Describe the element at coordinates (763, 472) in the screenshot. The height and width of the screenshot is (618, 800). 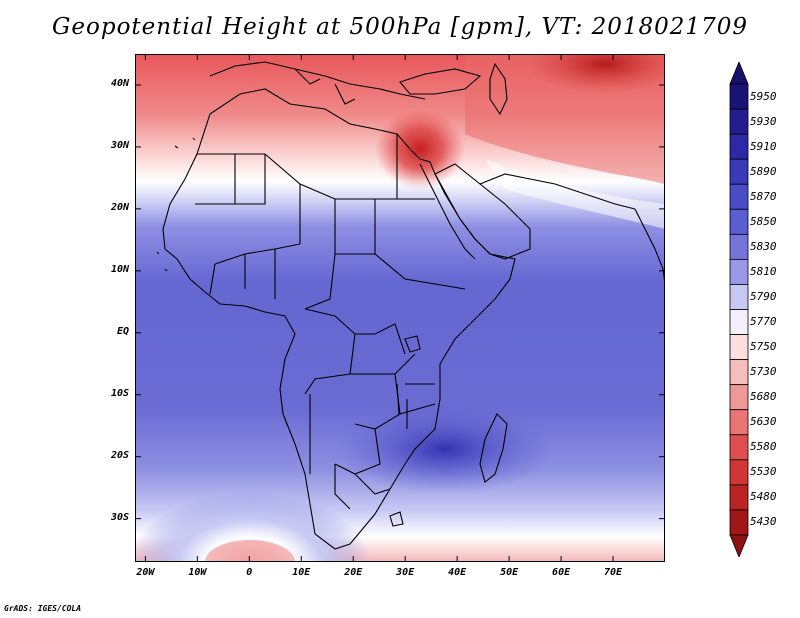
I see `colorbar-label: 5530` at that location.